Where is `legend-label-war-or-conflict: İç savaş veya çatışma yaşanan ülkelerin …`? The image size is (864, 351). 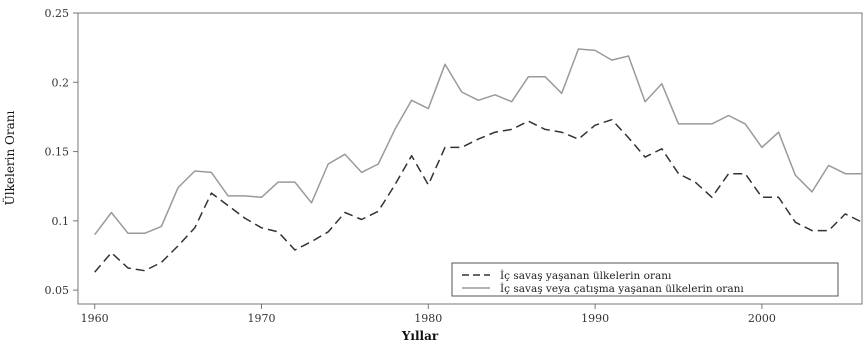 legend-label-war-or-conflict: İç savaş veya çatışma yaşanan ülkelerin … is located at coordinates (622, 288).